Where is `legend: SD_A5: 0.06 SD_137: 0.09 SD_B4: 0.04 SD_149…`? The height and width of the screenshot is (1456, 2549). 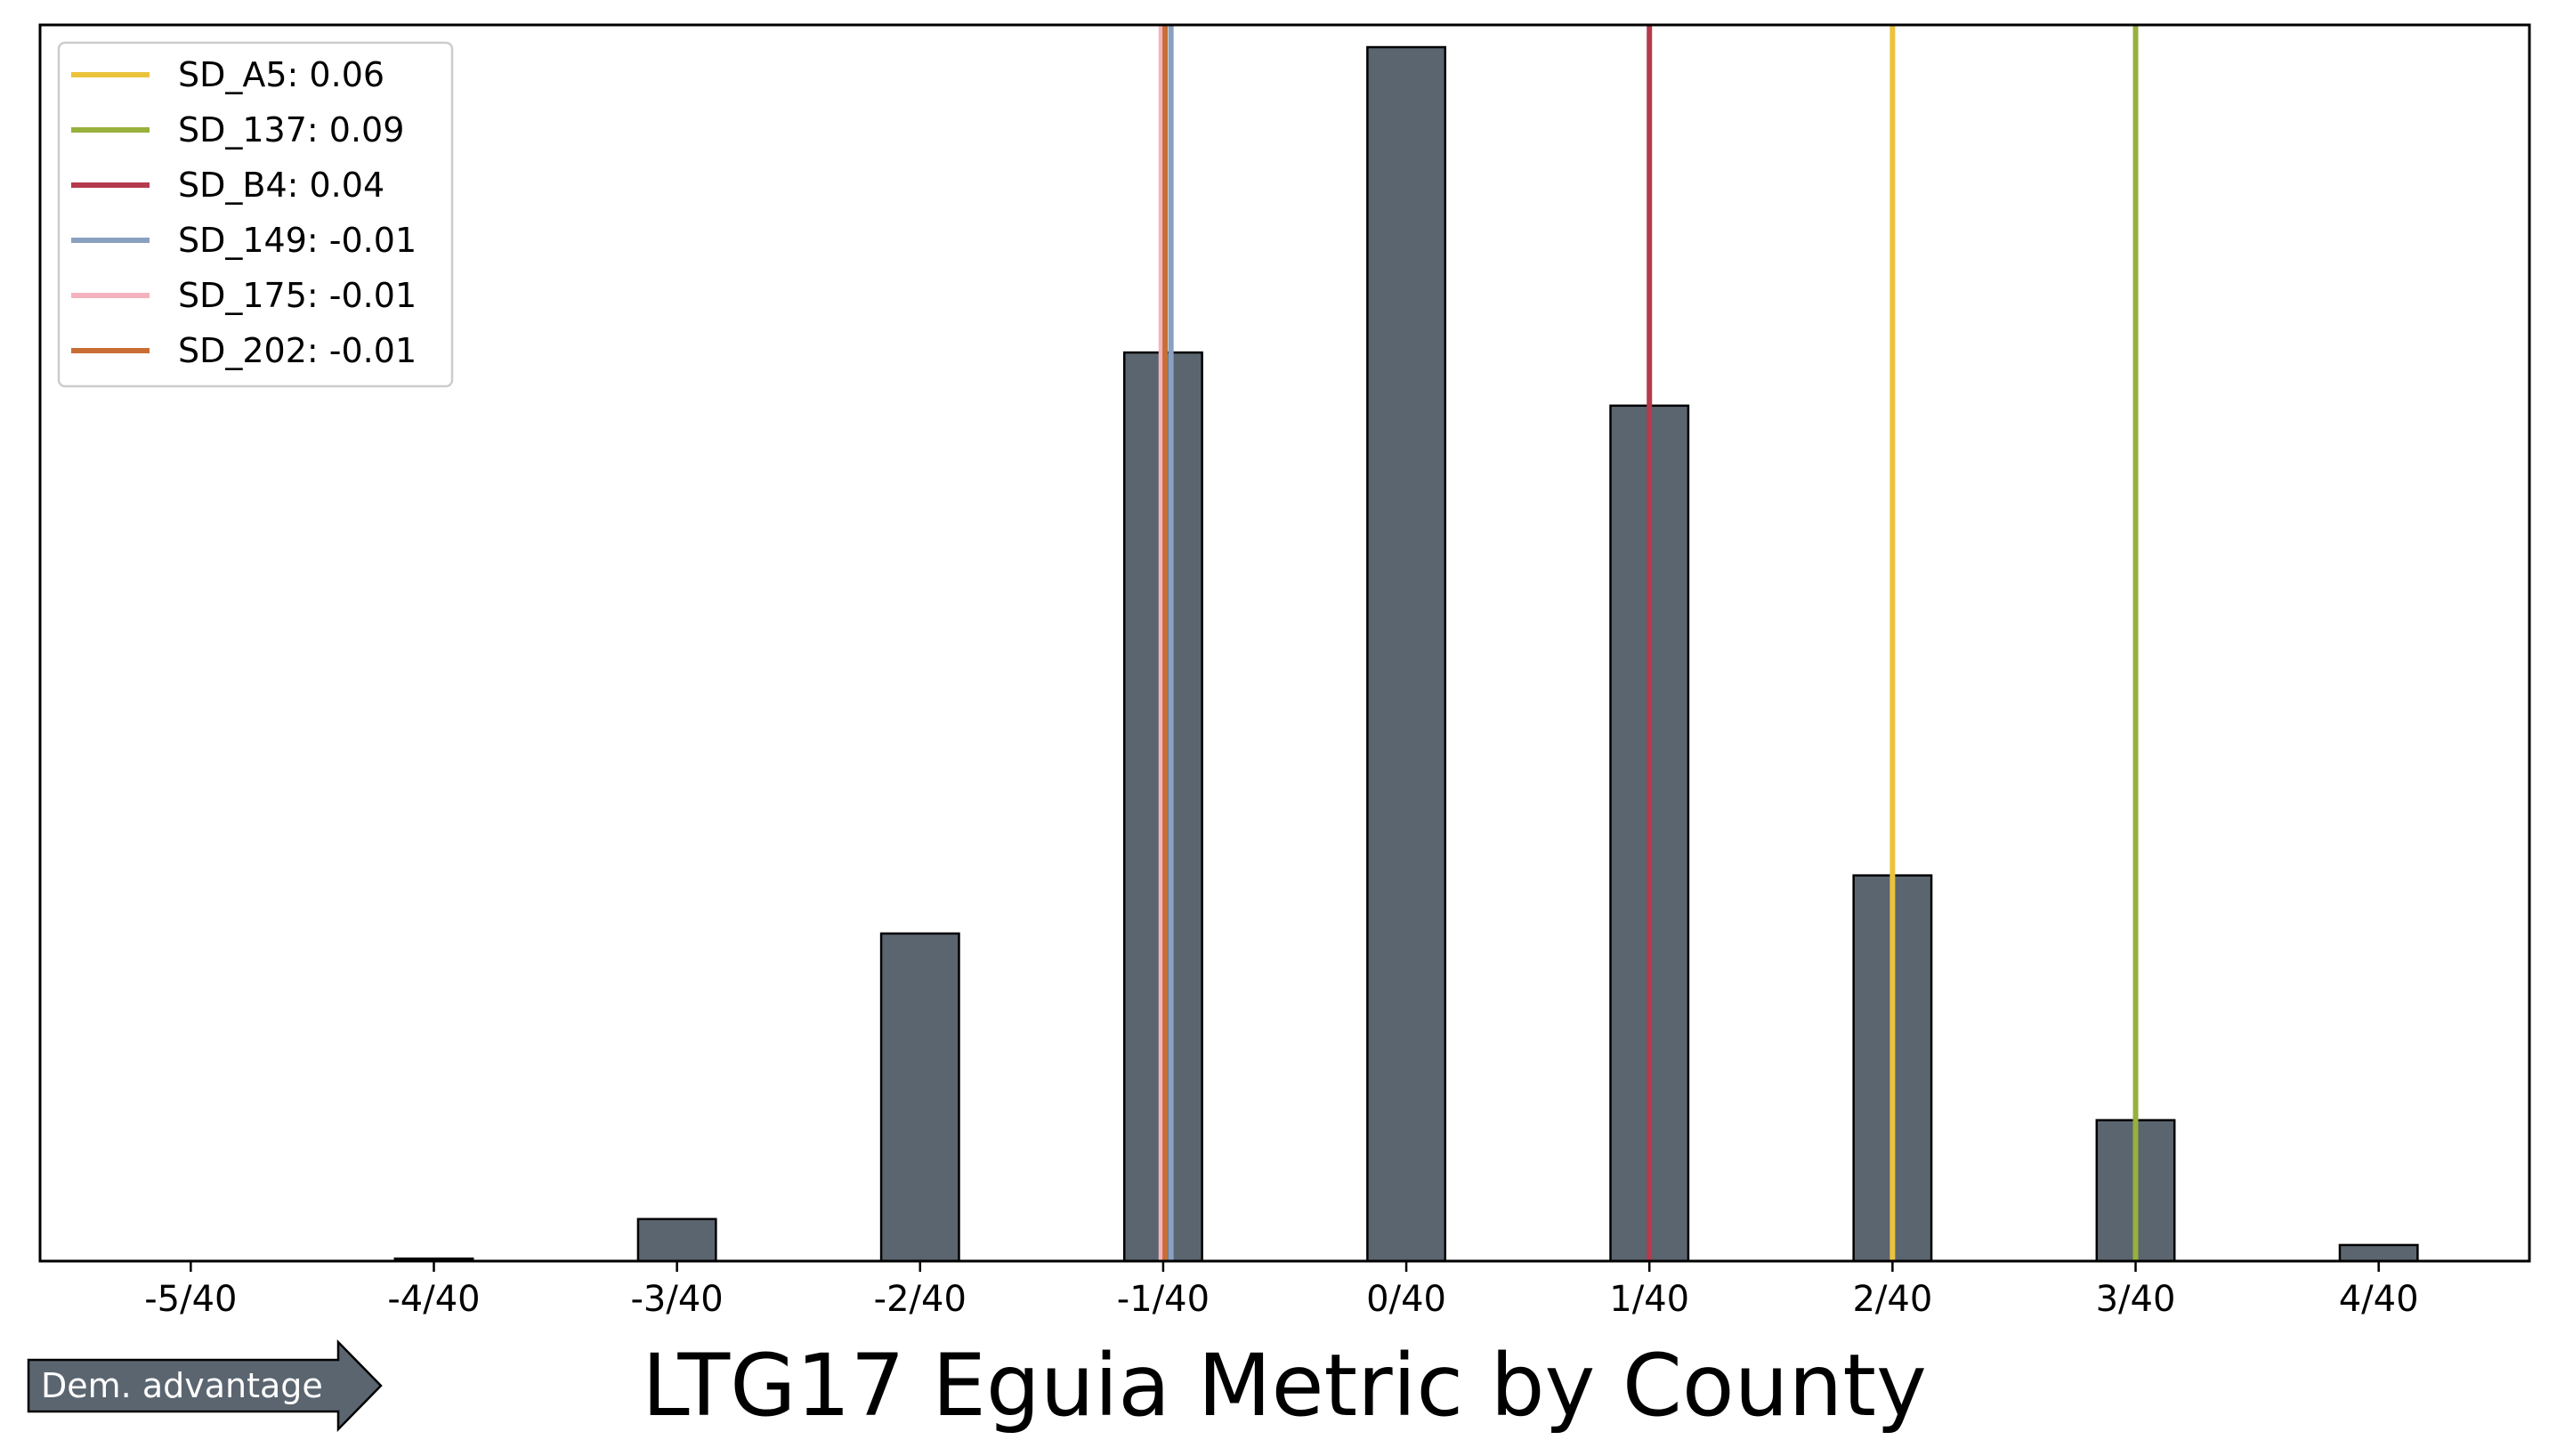 legend: SD_A5: 0.06 SD_137: 0.09 SD_B4: 0.04 SD_149… is located at coordinates (256, 214).